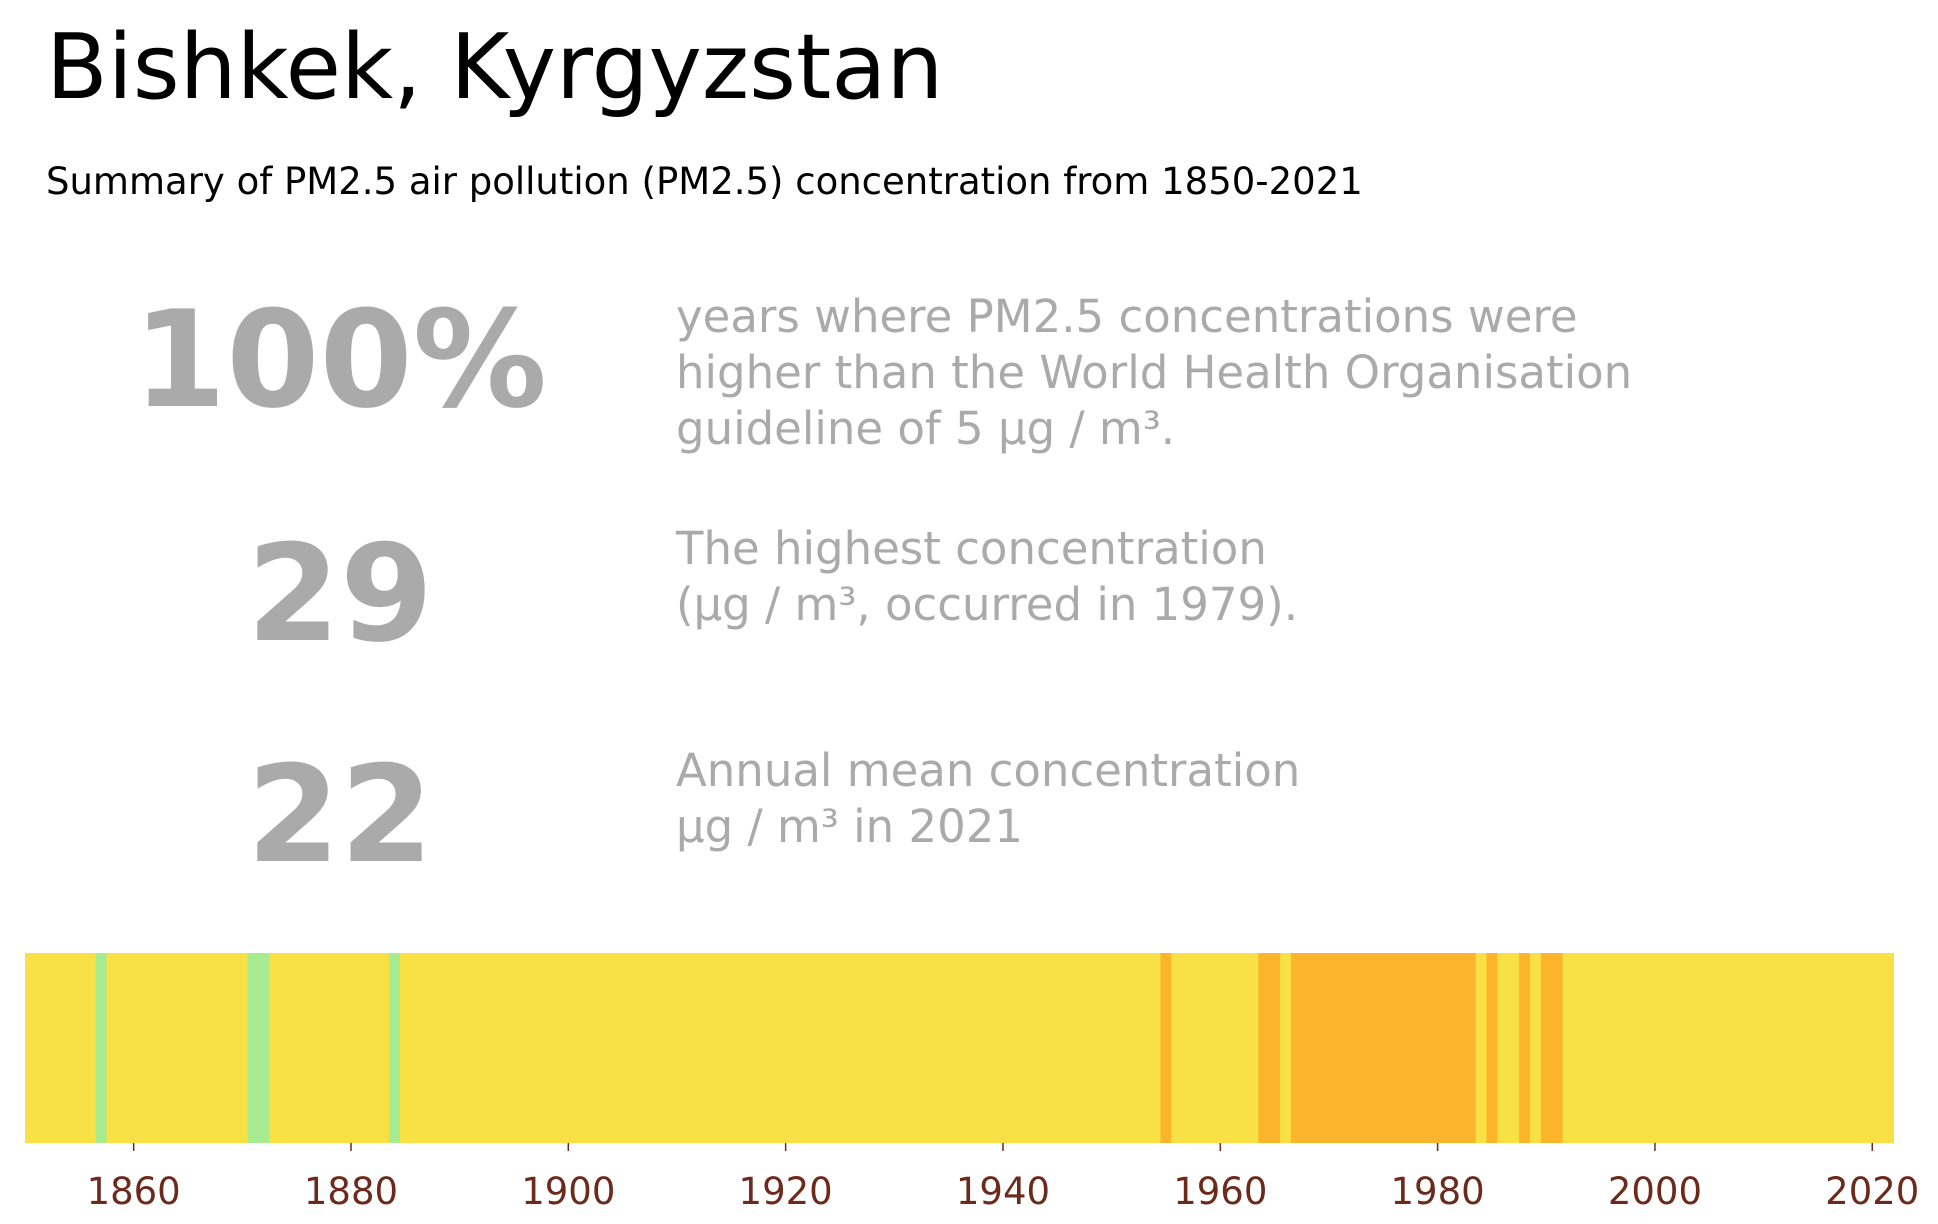 Image resolution: width=1938 pixels, height=1224 pixels. What do you see at coordinates (987, 604) in the screenshot?
I see `stat-description-line: (µg / m³, occurred in 1979).` at bounding box center [987, 604].